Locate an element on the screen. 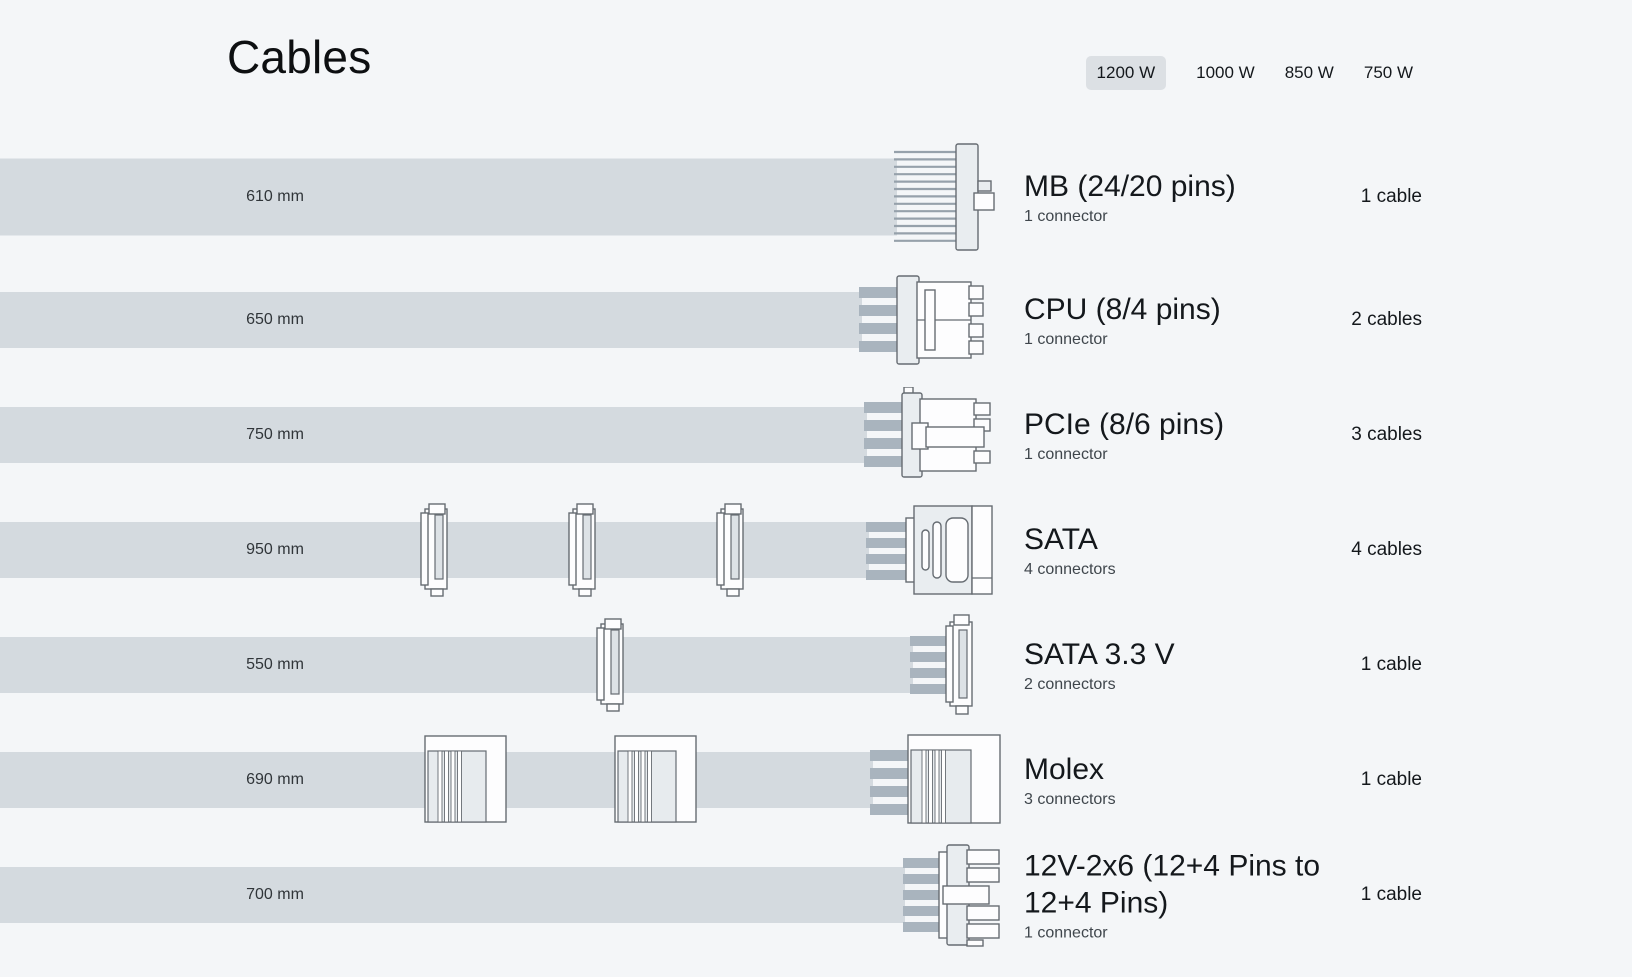 The image size is (1632, 977). cable-info: Molex 3 connectors is located at coordinates (1174, 780).